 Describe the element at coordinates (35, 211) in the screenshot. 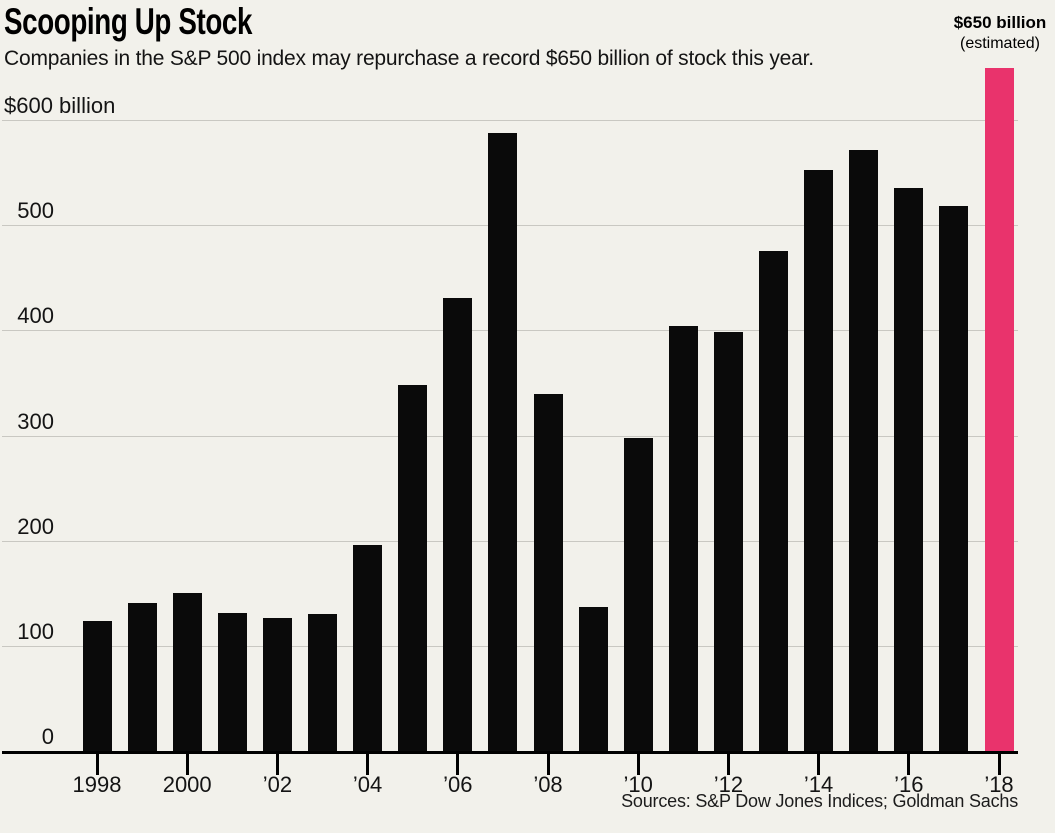

I see `y-axis-label: 500` at that location.